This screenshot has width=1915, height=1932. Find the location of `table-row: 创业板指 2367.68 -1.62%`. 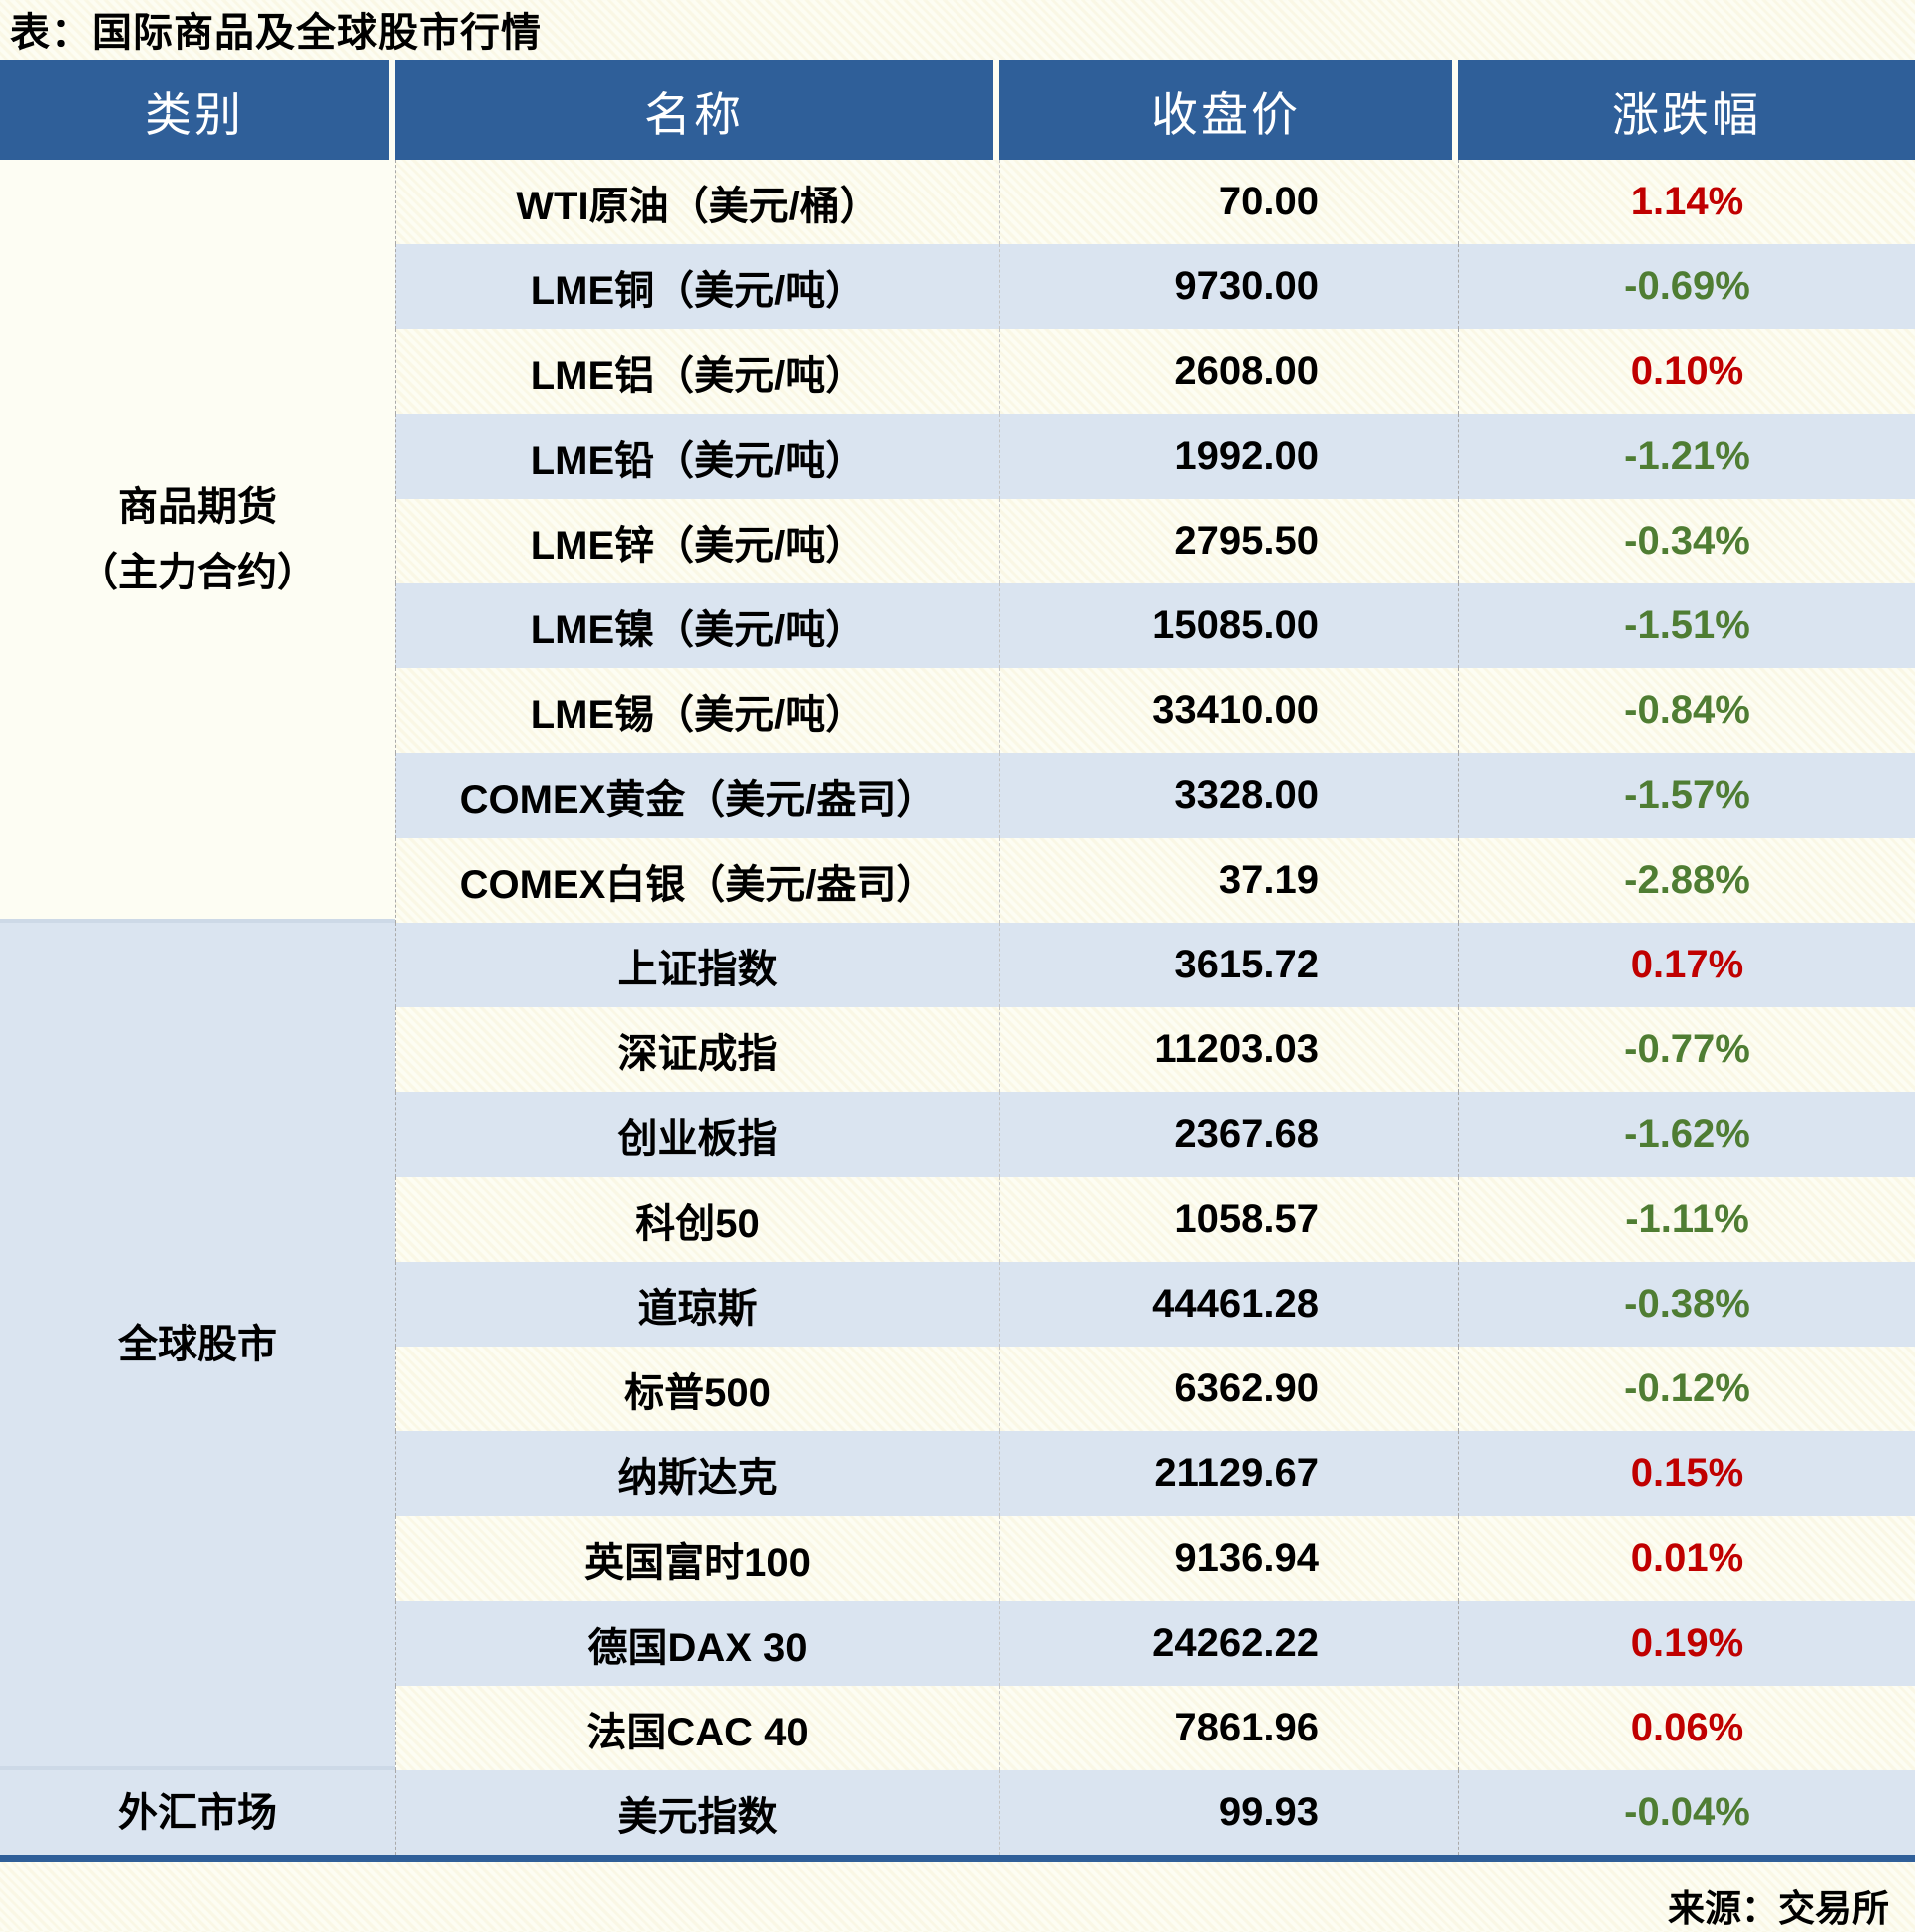

table-row: 创业板指 2367.68 -1.62% is located at coordinates (957, 1135).